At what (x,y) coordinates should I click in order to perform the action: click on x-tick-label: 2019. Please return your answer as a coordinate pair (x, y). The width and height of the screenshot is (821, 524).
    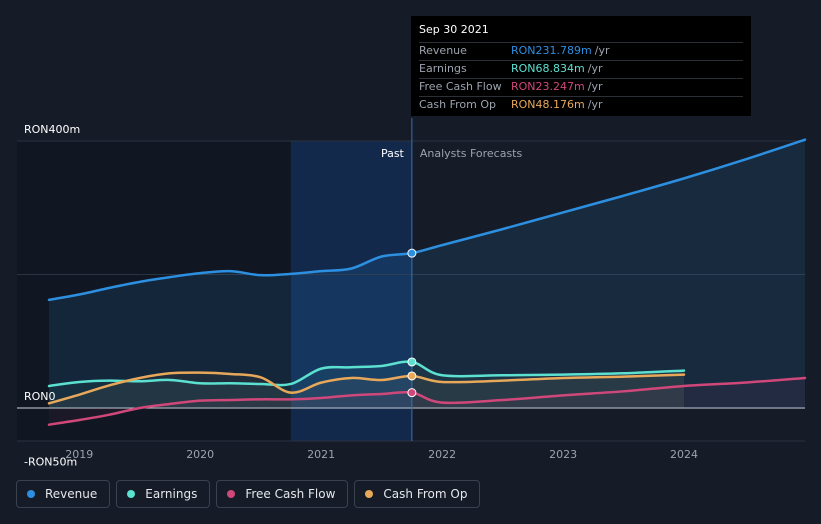
    Looking at the image, I should click on (79, 454).